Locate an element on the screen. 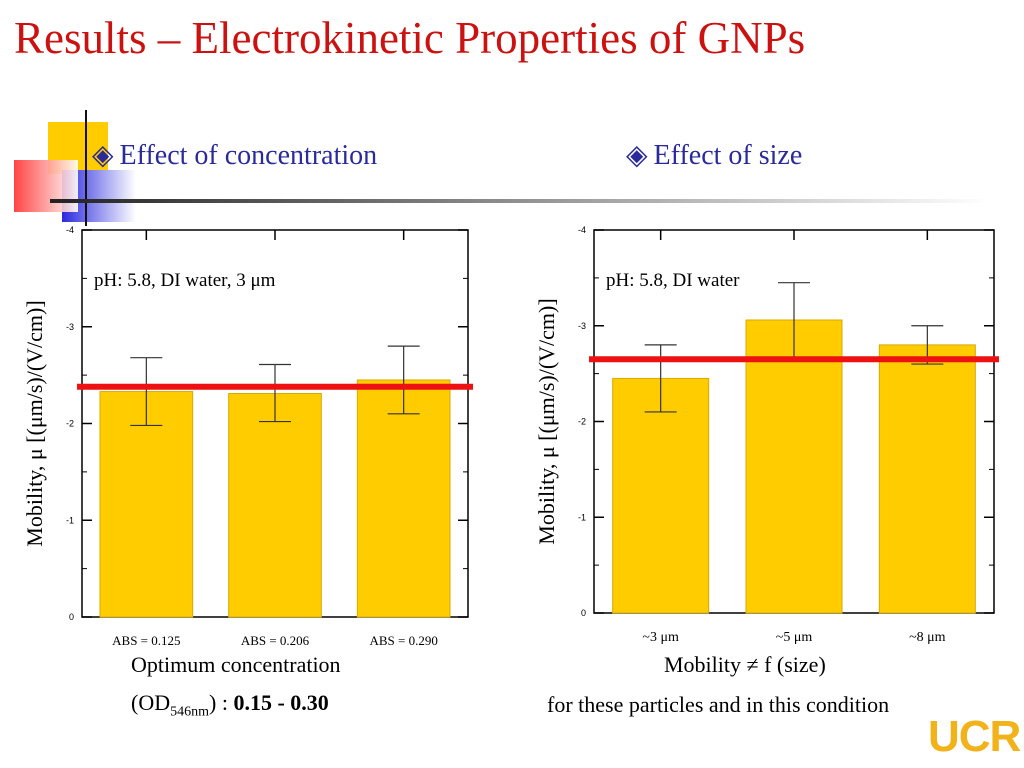 The height and width of the screenshot is (768, 1024). x-tick-label-3: ABS = 0.290 is located at coordinates (403, 640).